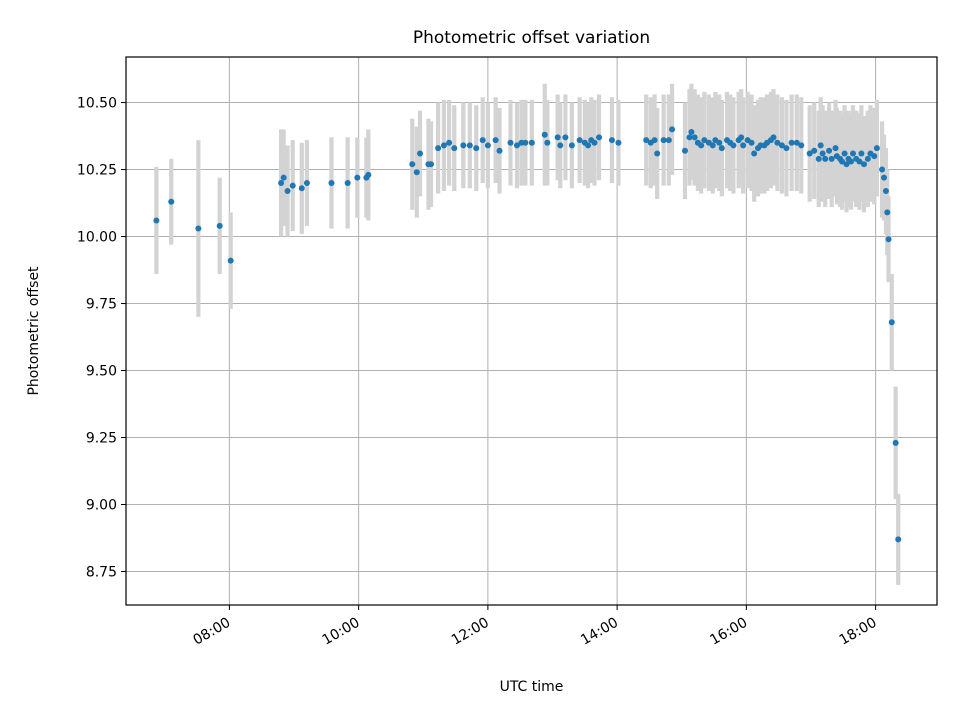 The height and width of the screenshot is (720, 960). What do you see at coordinates (532, 687) in the screenshot?
I see `x-axis-label: UTC time` at bounding box center [532, 687].